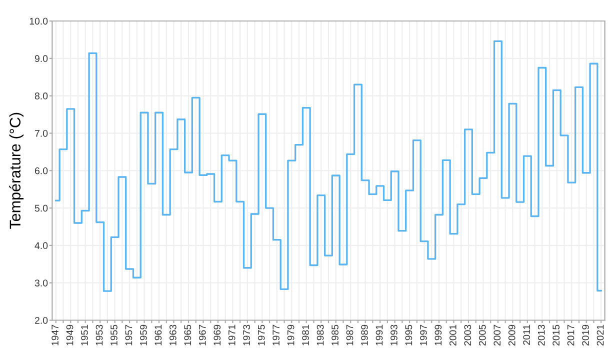 Image resolution: width=614 pixels, height=350 pixels. Describe the element at coordinates (350, 335) in the screenshot. I see `x-tick-label: 1987` at that location.